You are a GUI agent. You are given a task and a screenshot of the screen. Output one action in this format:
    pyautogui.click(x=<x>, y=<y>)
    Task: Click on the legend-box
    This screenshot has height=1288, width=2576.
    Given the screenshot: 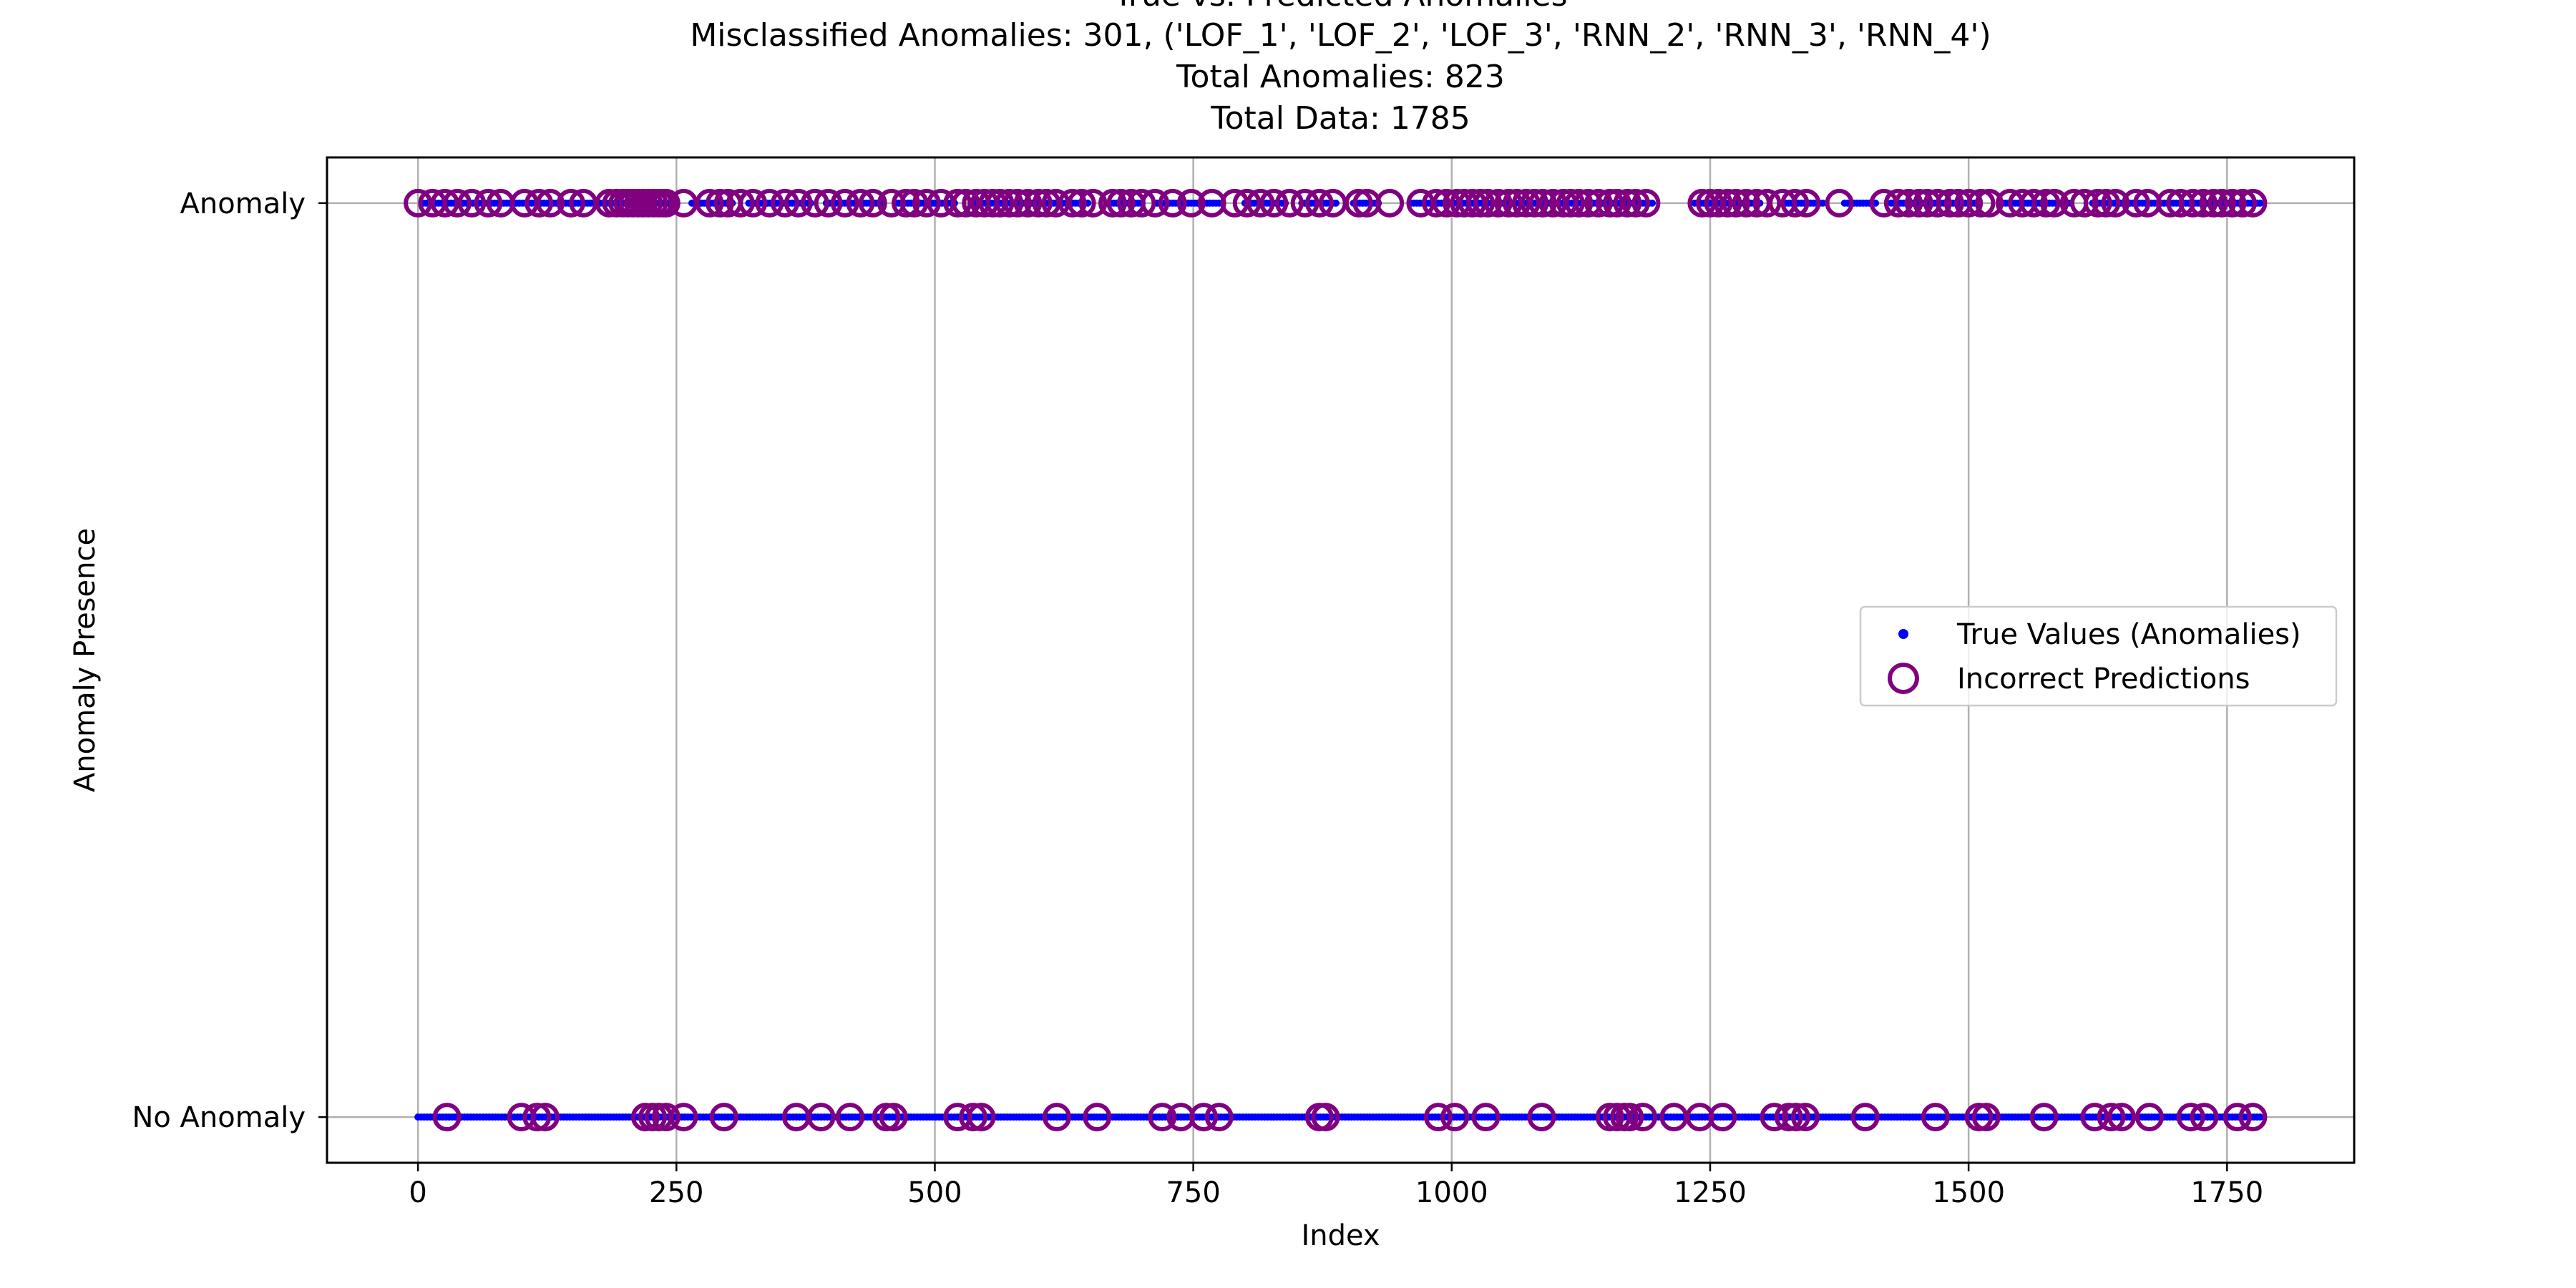 What is the action you would take?
    pyautogui.click(x=2098, y=656)
    